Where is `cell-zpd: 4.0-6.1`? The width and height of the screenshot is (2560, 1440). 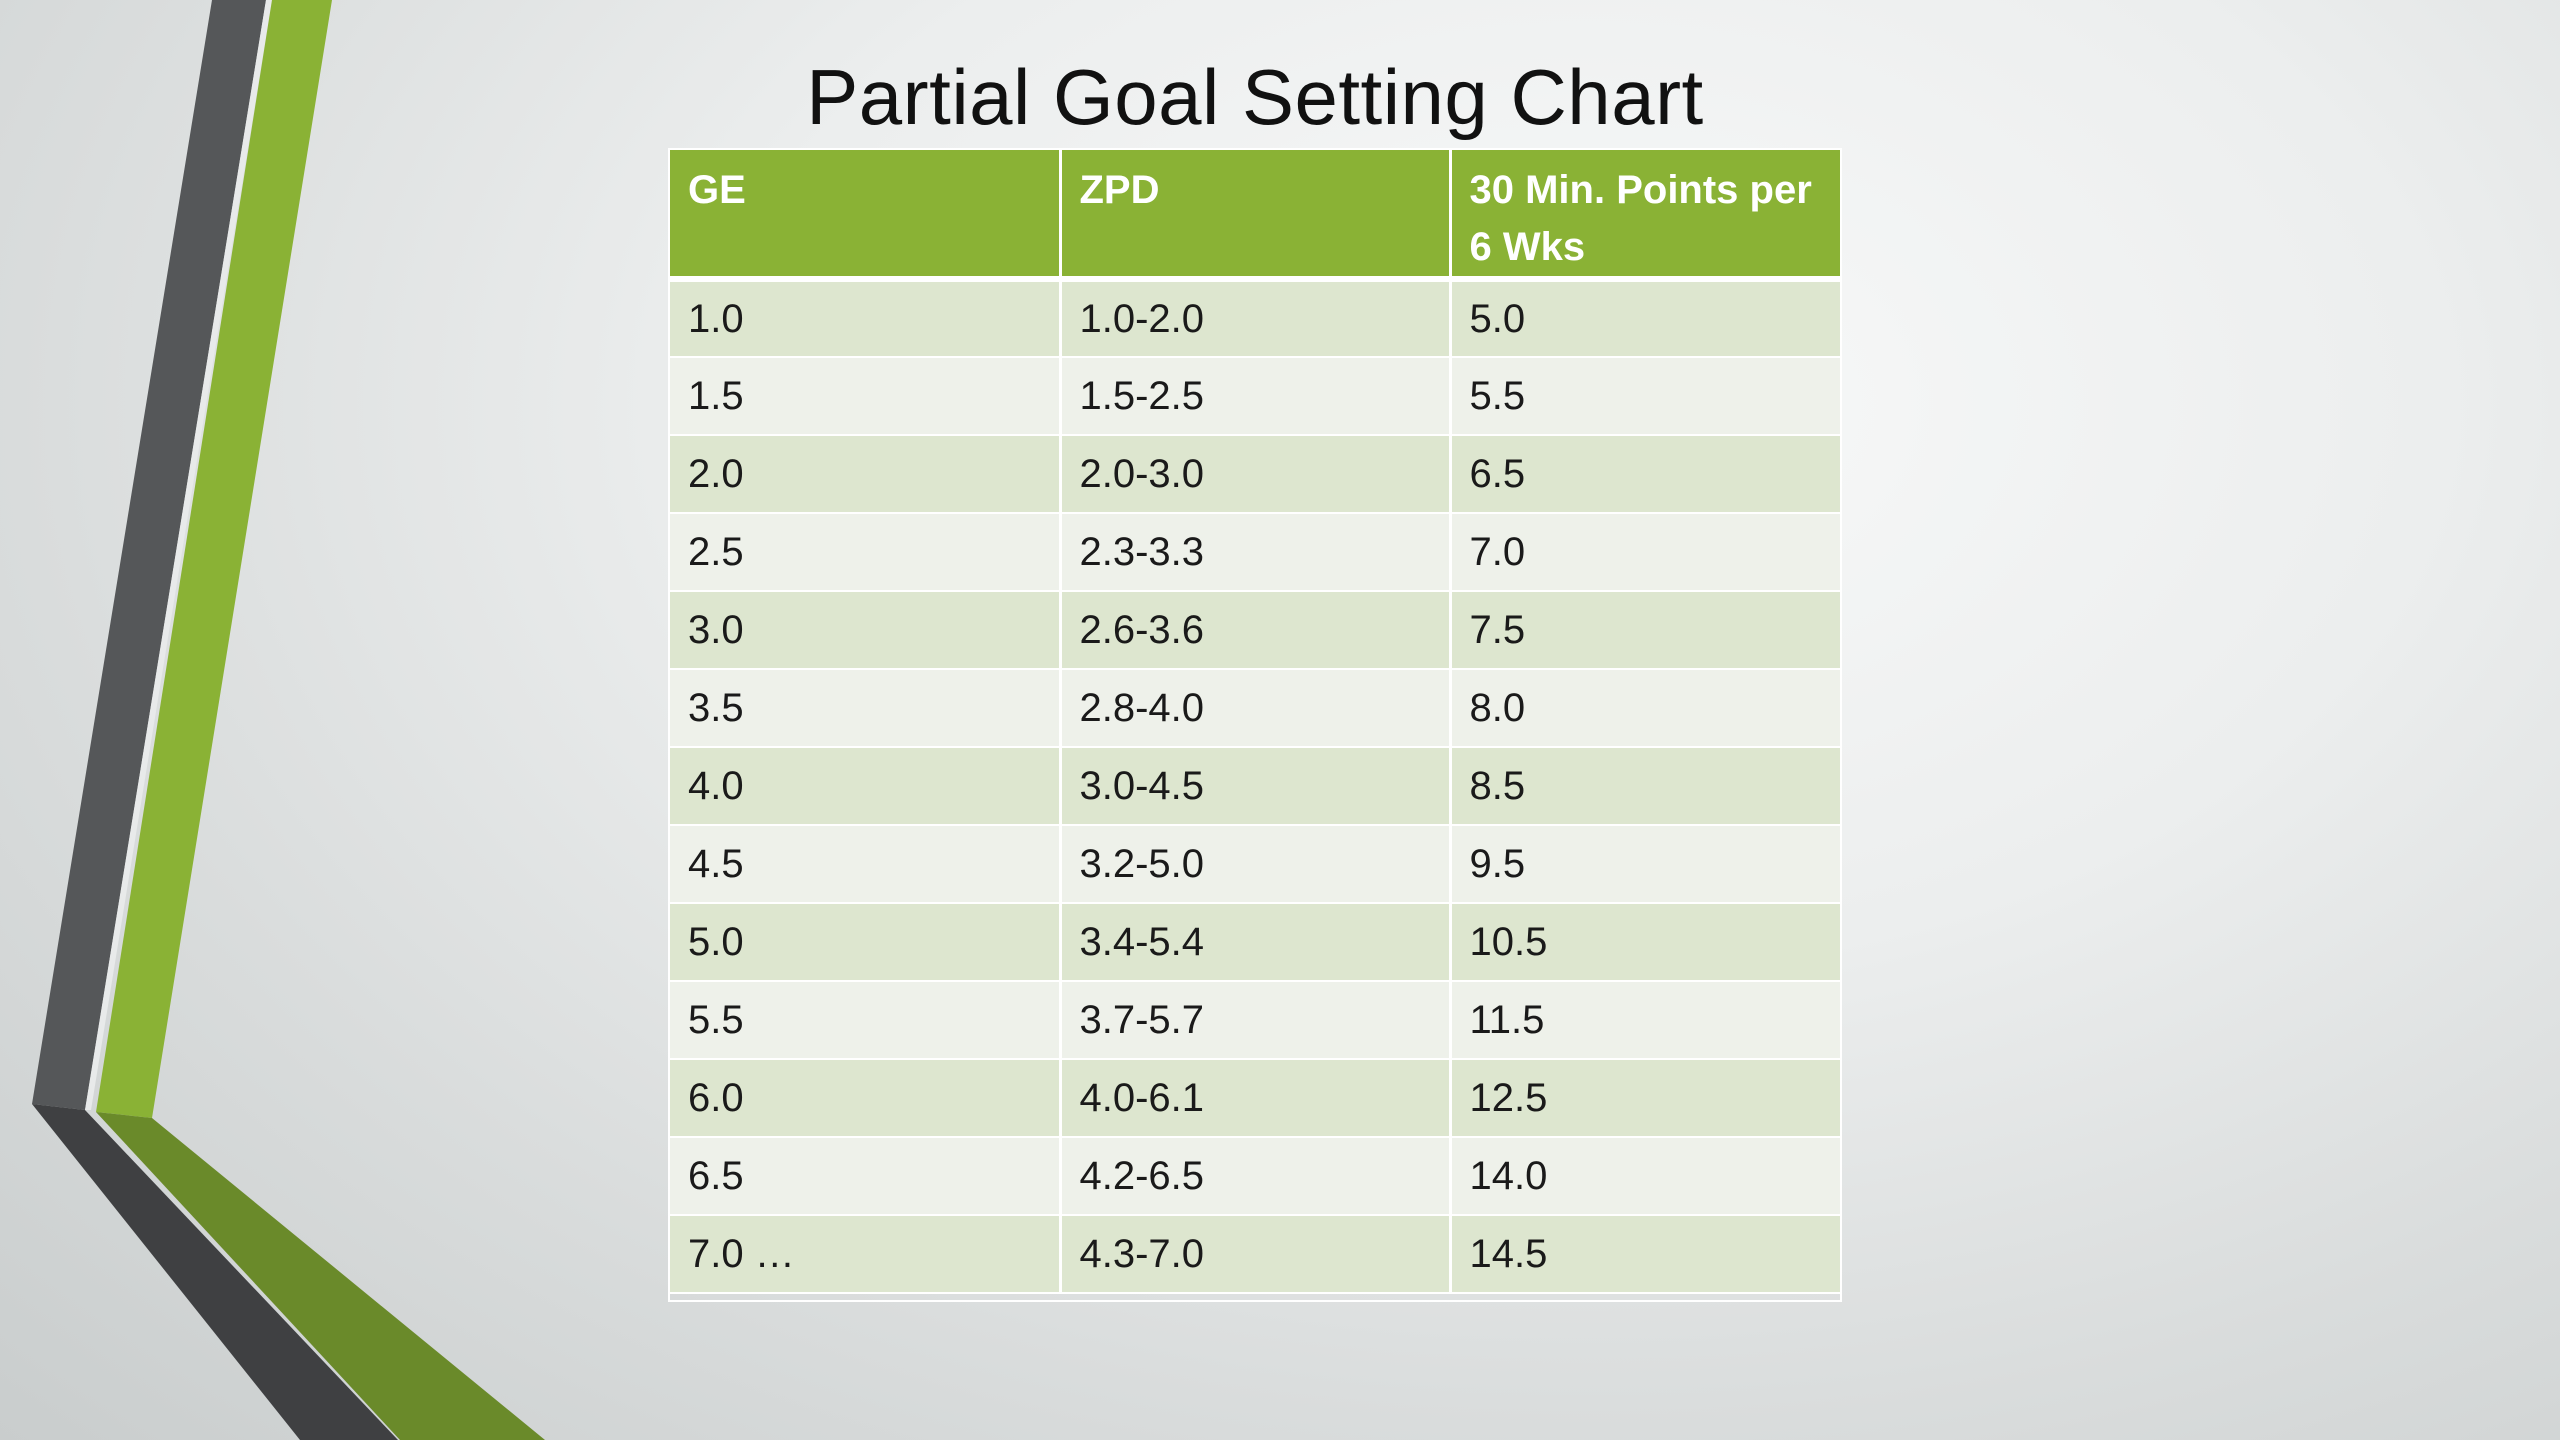
cell-zpd: 4.0-6.1 is located at coordinates (1256, 1098).